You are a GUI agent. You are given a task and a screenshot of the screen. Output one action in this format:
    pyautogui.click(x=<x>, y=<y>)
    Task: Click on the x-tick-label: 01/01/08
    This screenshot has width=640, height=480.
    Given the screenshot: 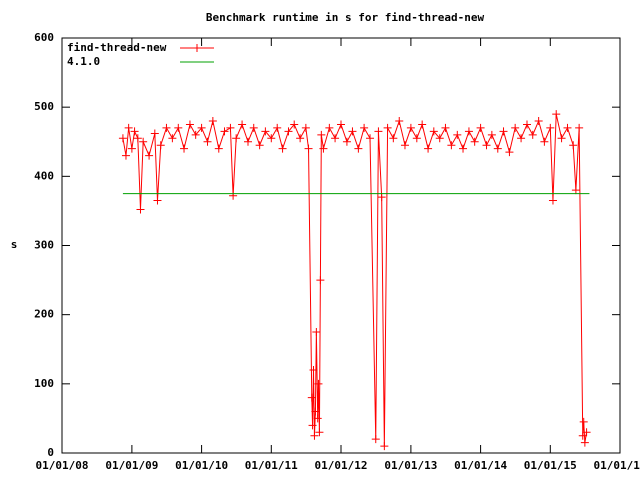 What is the action you would take?
    pyautogui.click(x=62, y=465)
    